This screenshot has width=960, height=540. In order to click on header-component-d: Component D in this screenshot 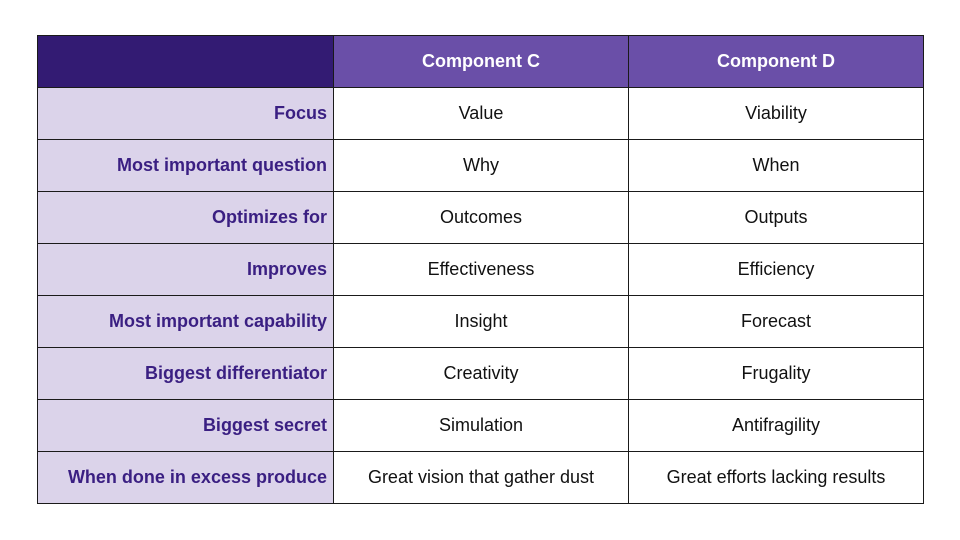, I will do `click(776, 61)`.